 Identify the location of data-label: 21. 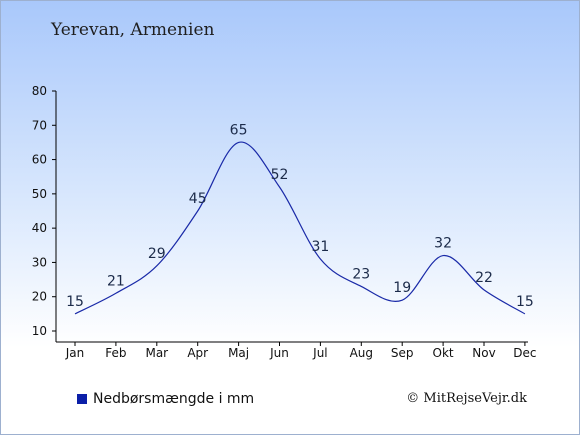
(116, 281).